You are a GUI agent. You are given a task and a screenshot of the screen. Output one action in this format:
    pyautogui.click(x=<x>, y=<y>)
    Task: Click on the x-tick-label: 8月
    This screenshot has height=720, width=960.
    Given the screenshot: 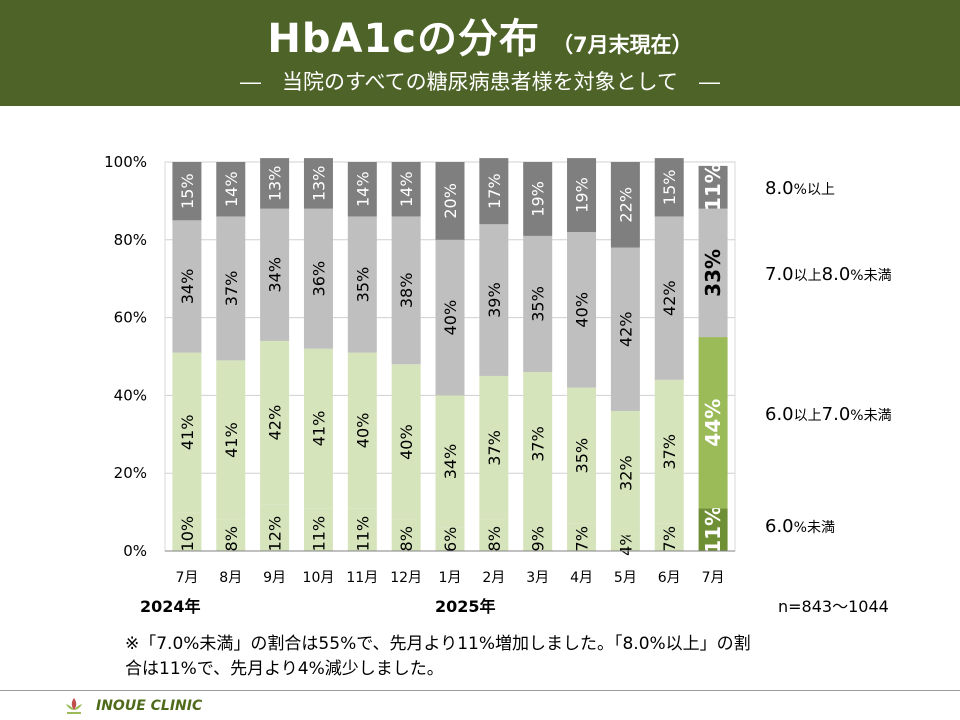 What is the action you would take?
    pyautogui.click(x=230, y=578)
    